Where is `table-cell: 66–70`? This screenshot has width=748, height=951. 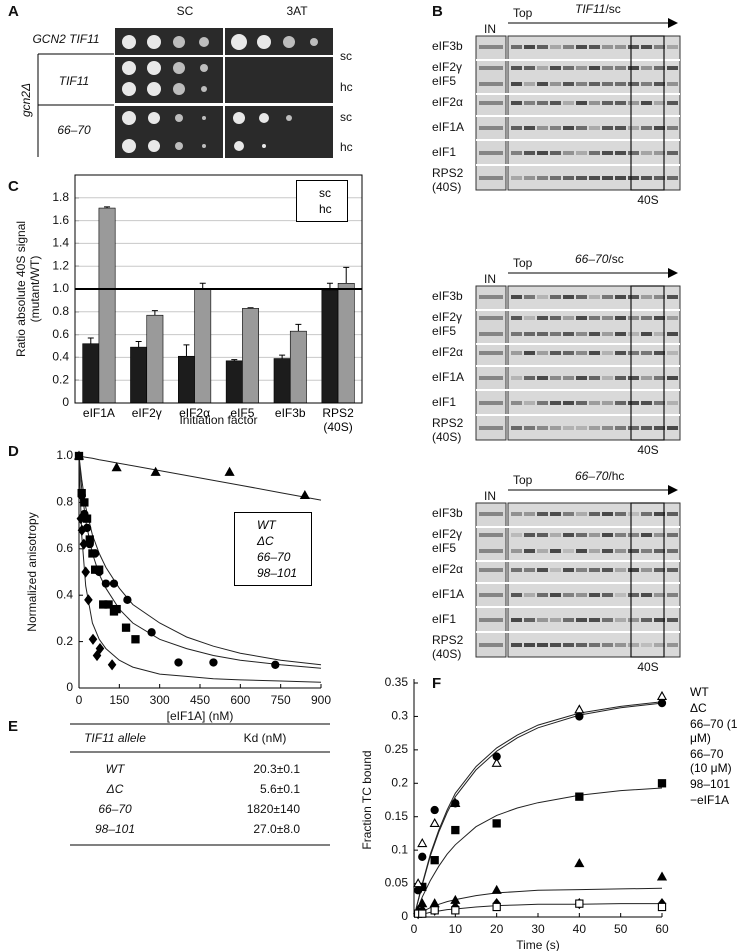
table-cell: 66–70 is located at coordinates (115, 809).